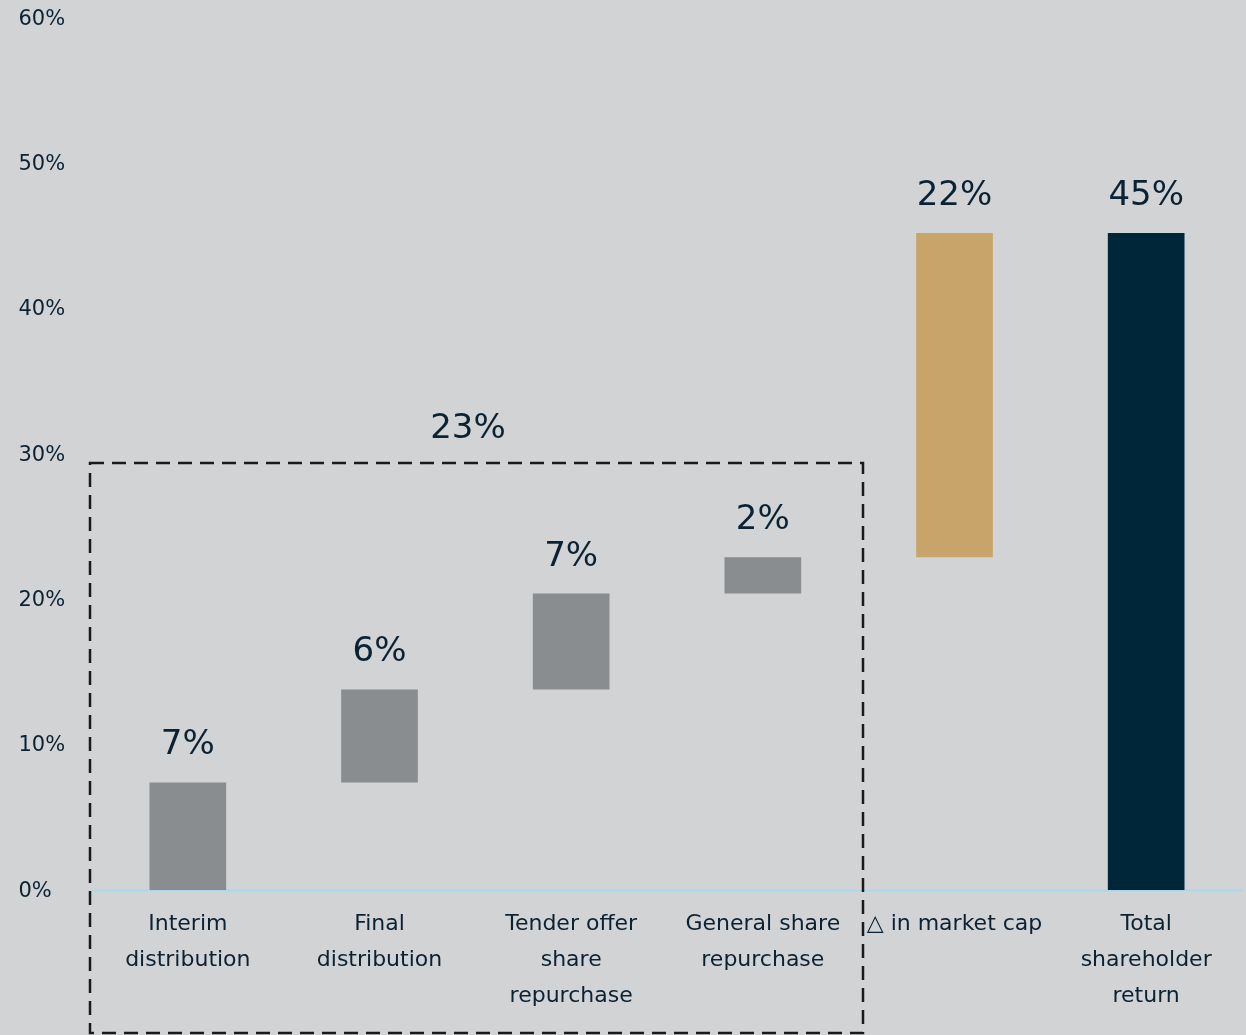  What do you see at coordinates (42, 744) in the screenshot?
I see `y-tick-label: 10%` at bounding box center [42, 744].